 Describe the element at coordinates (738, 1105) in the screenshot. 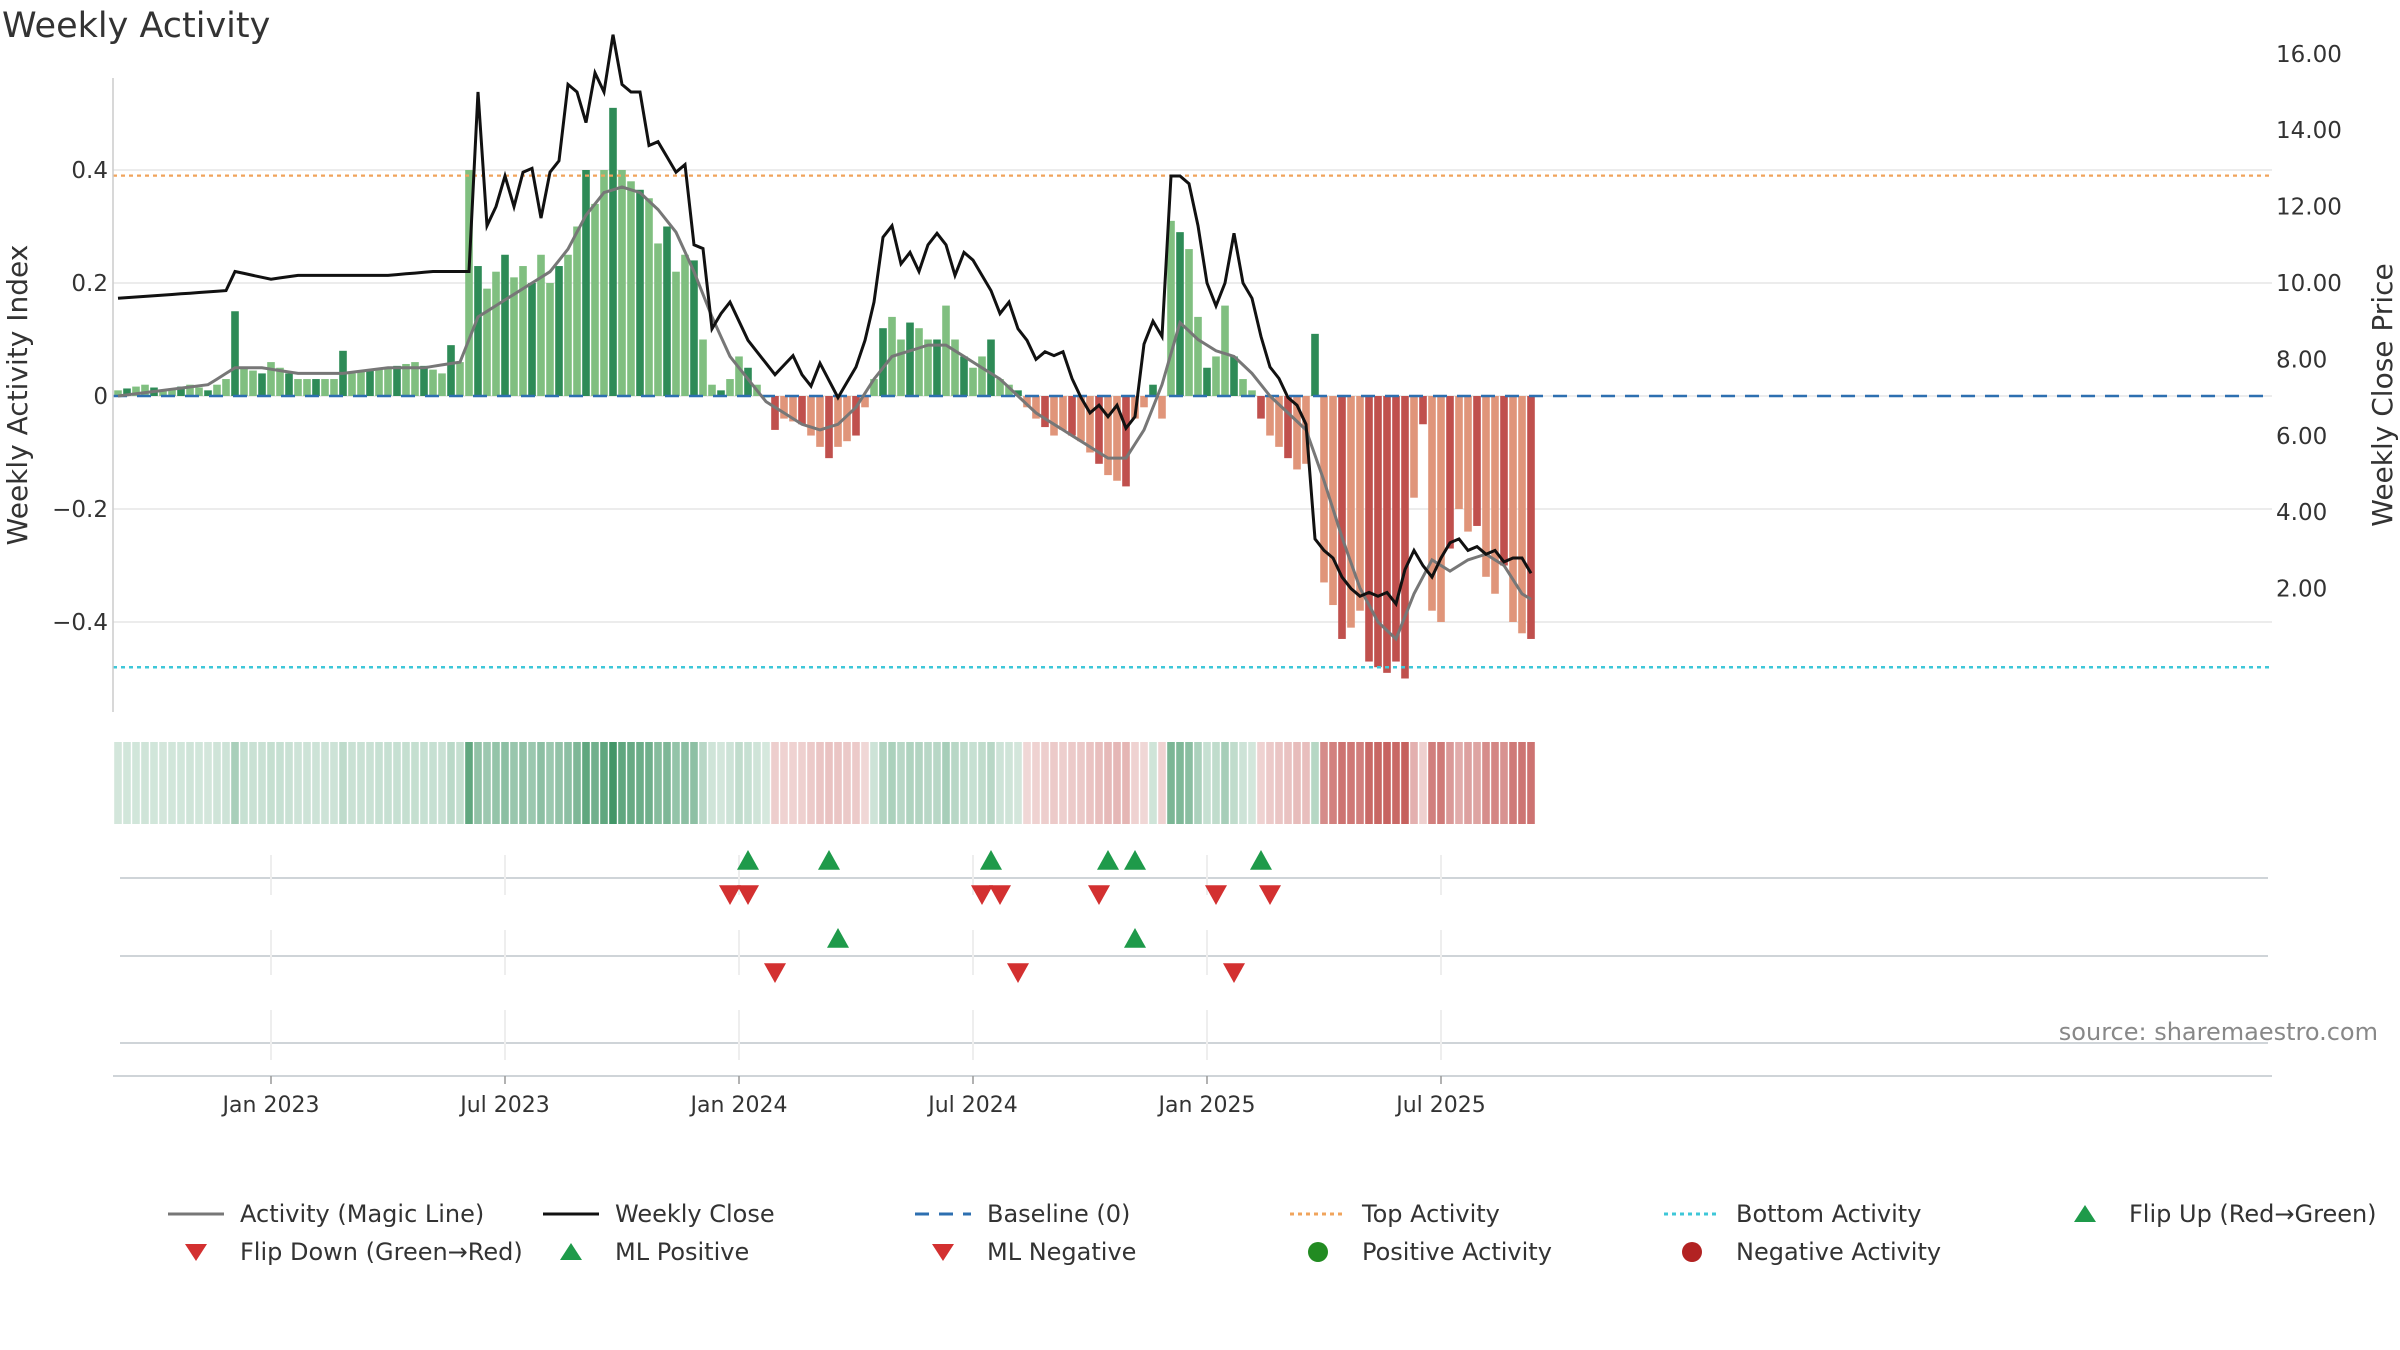

I see `x-tick-label: Jan 2024` at that location.